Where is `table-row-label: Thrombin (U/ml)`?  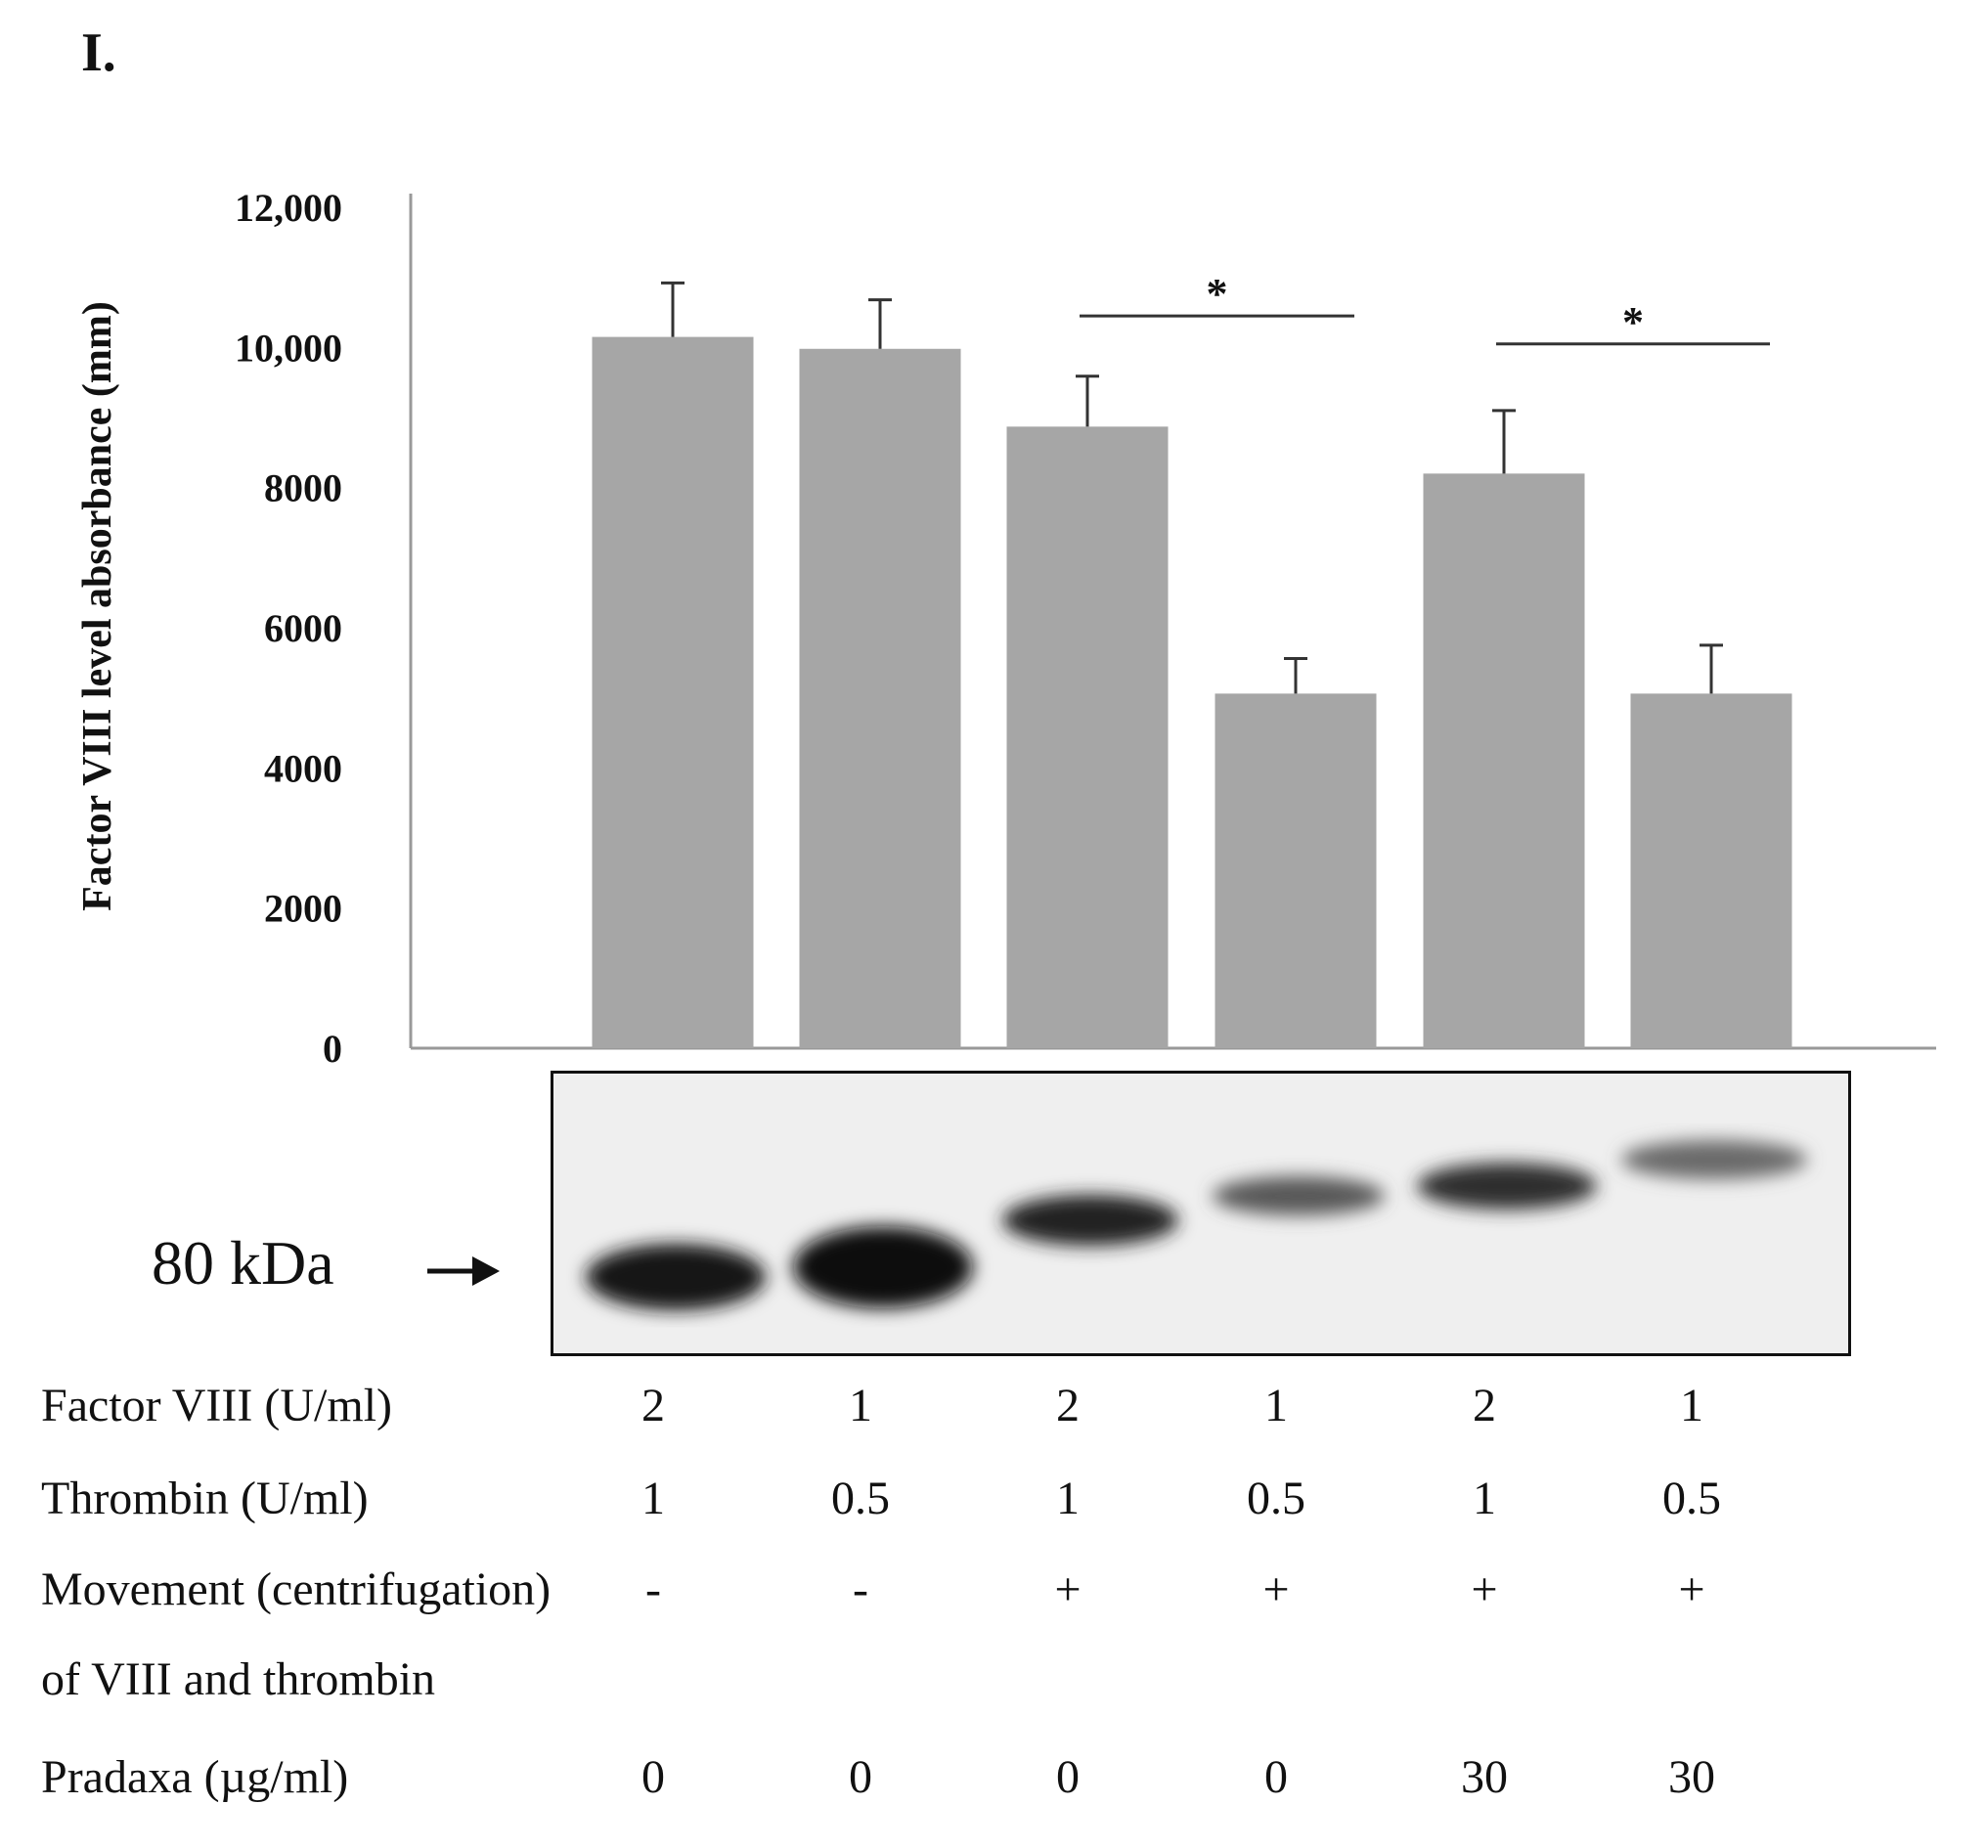
table-row-label: Thrombin (U/ml) is located at coordinates (205, 1498).